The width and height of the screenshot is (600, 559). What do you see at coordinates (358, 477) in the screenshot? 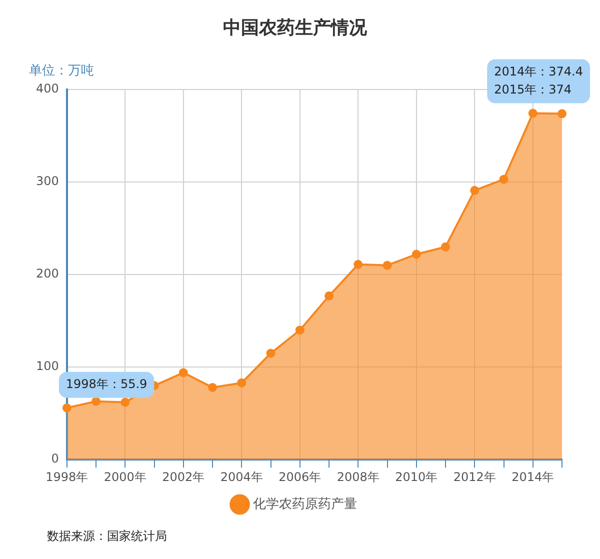
I see `x-tick-label: 2008年` at bounding box center [358, 477].